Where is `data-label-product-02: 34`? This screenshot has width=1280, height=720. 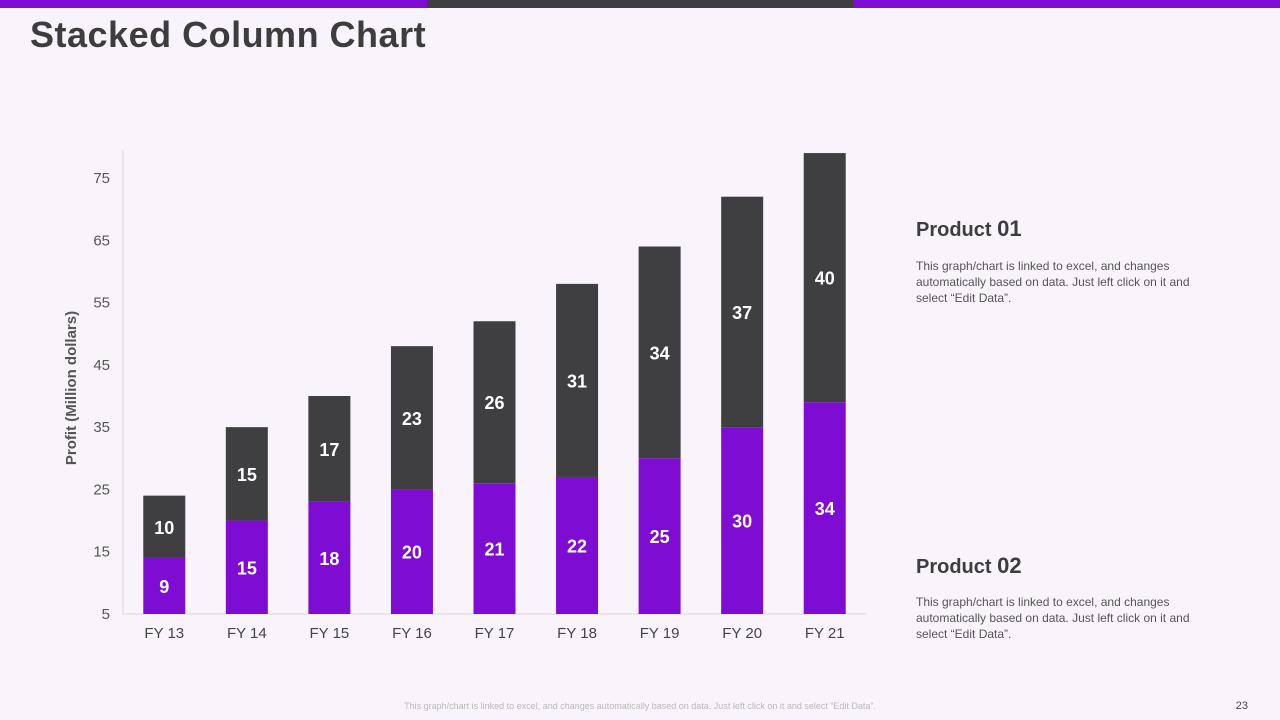
data-label-product-02: 34 is located at coordinates (825, 509).